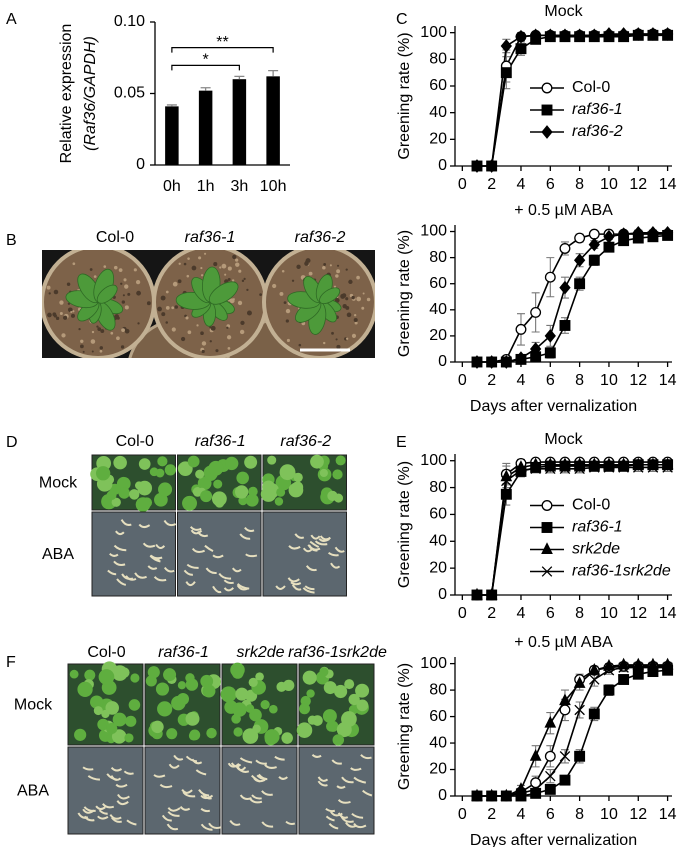 Image resolution: width=677 pixels, height=847 pixels. I want to click on error-bar, so click(205, 89).